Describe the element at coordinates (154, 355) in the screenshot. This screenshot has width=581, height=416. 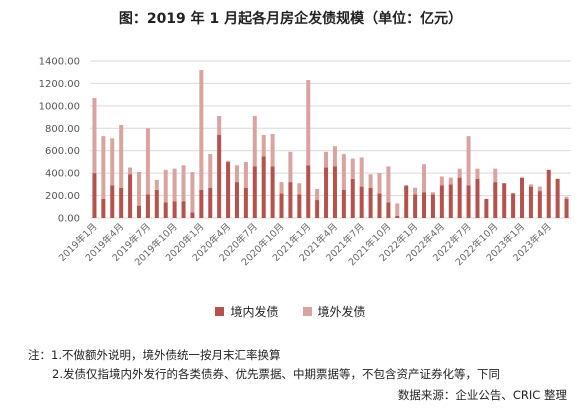
I see `footnote-1: 注：1.不做额外说明，境外债统一按月末汇率换算` at that location.